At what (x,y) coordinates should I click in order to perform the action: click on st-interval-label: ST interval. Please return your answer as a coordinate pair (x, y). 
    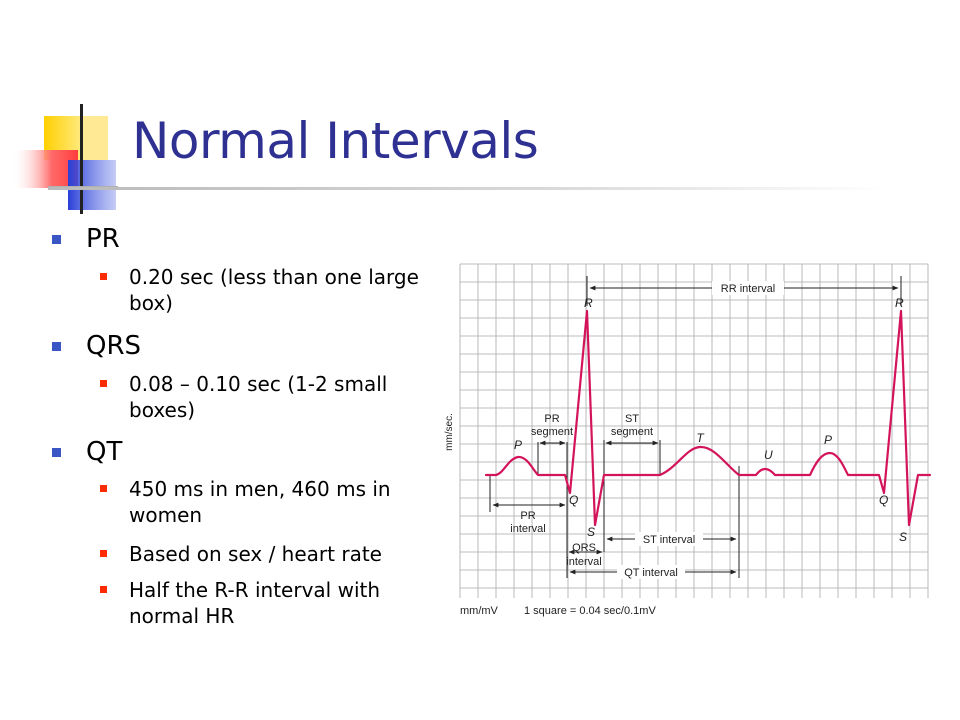
    Looking at the image, I should click on (669, 540).